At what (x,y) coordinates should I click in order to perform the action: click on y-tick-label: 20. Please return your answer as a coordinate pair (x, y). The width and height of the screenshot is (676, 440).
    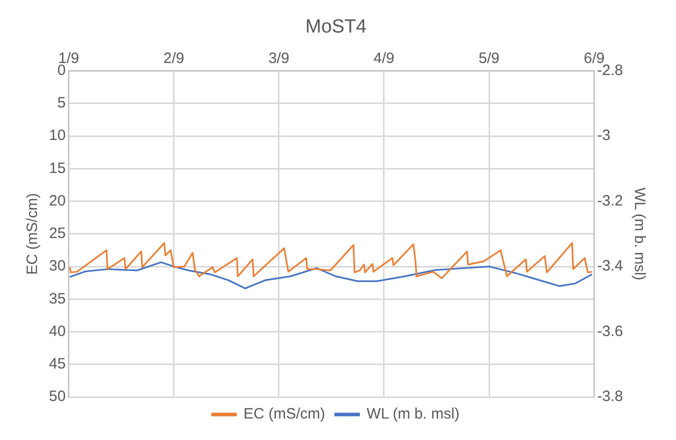
    Looking at the image, I should click on (57, 201).